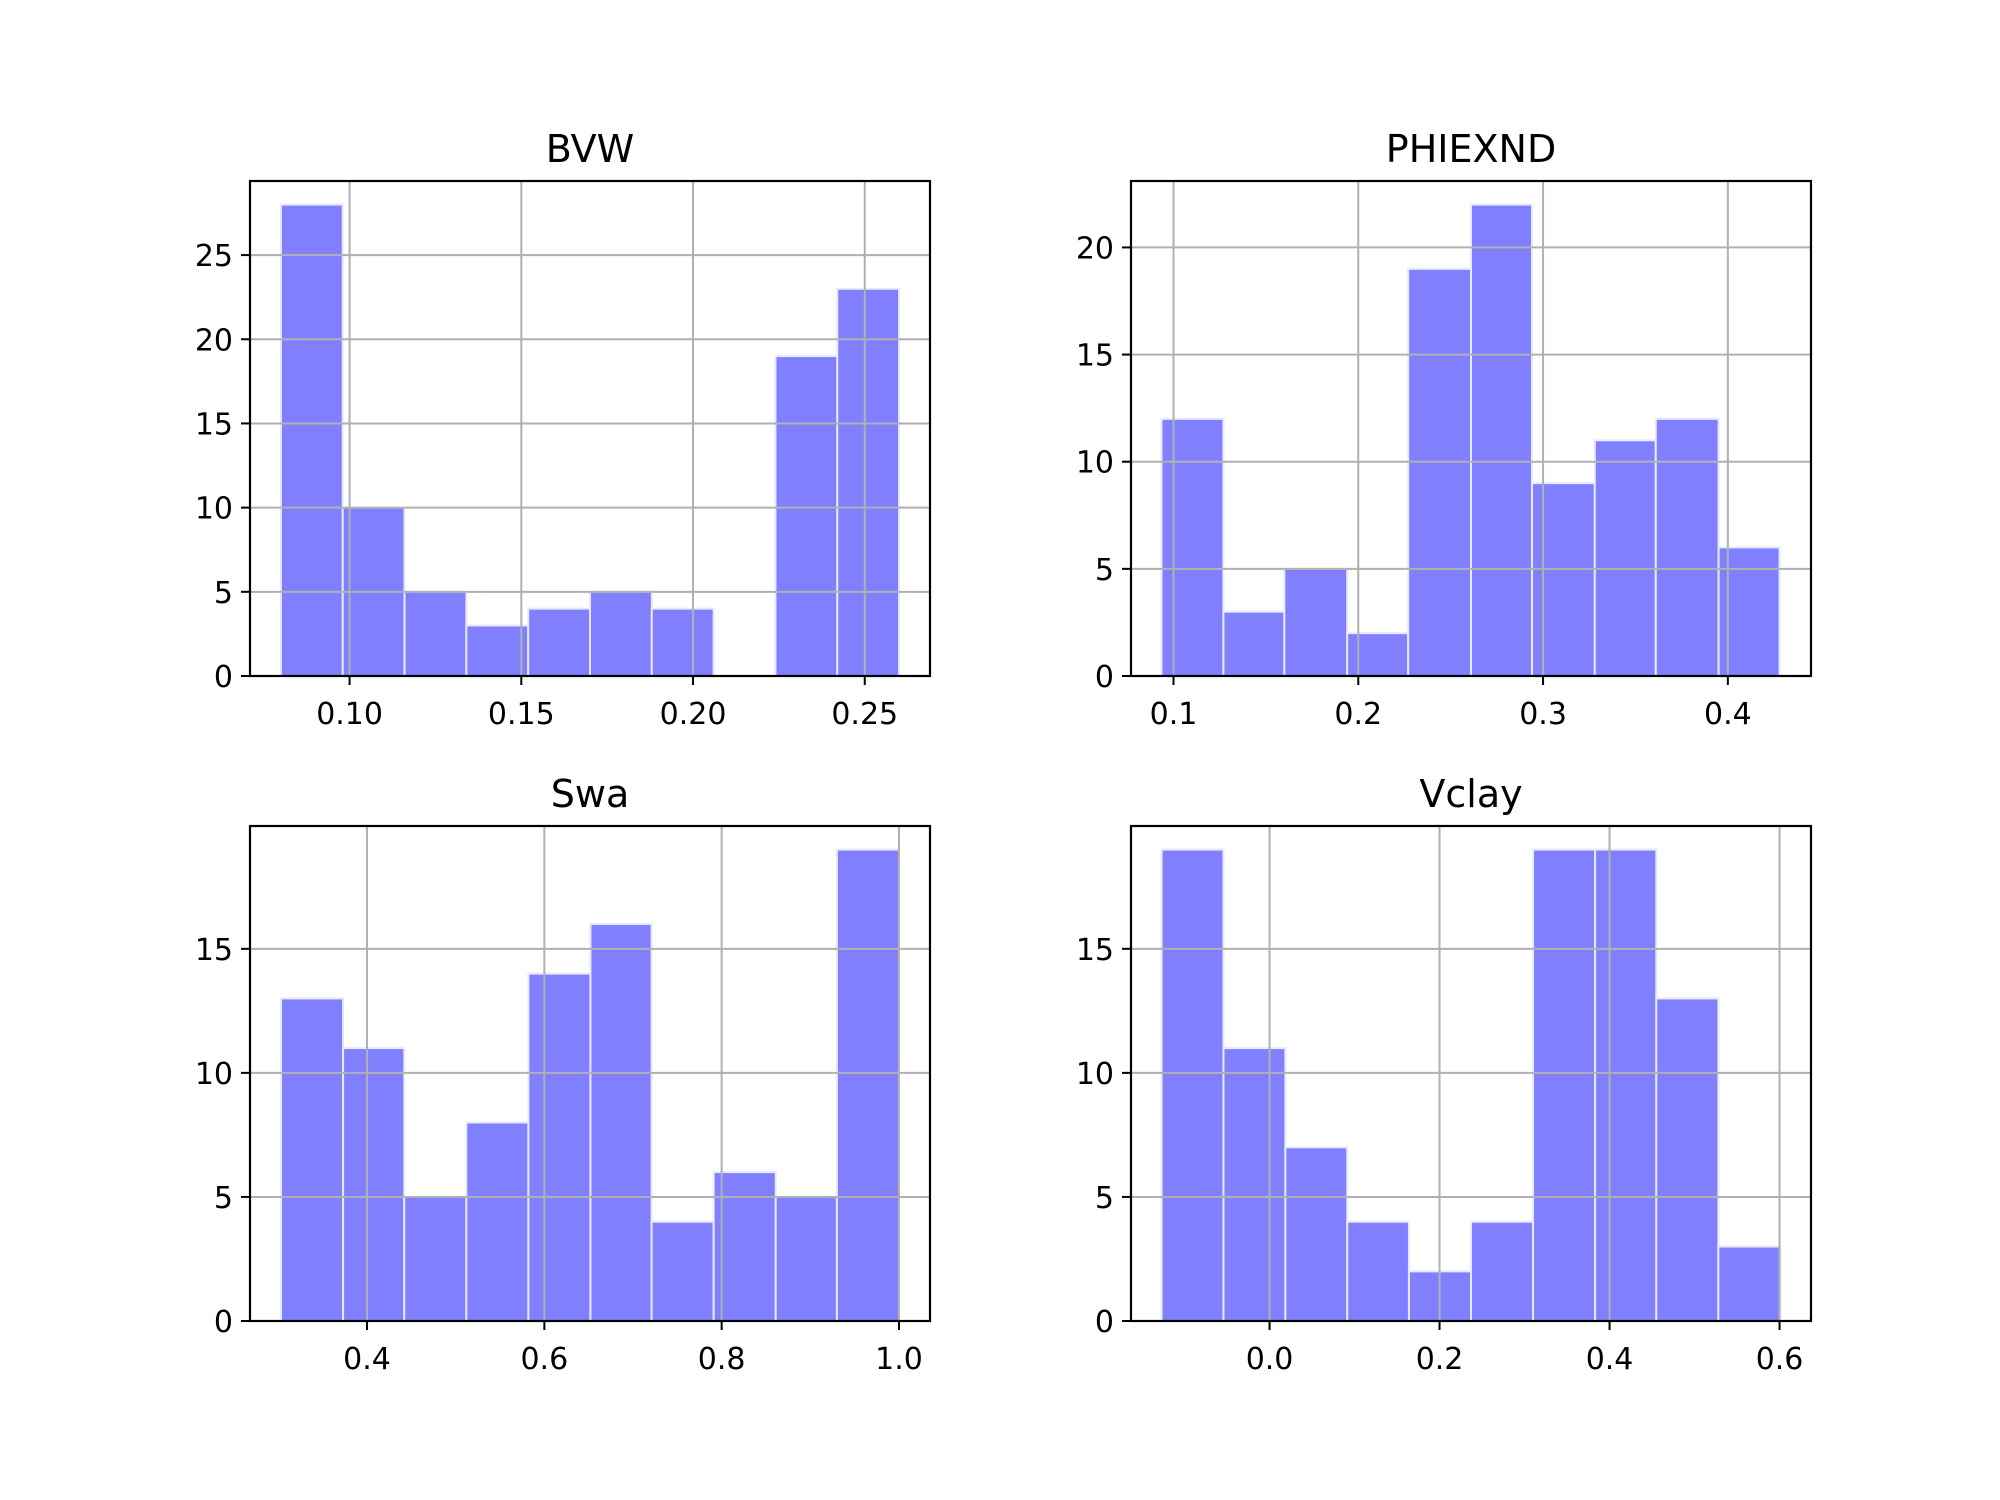 This screenshot has height=1500, width=2000. What do you see at coordinates (693, 714) in the screenshot?
I see `x-tick-label-bvw-2: 0.20` at bounding box center [693, 714].